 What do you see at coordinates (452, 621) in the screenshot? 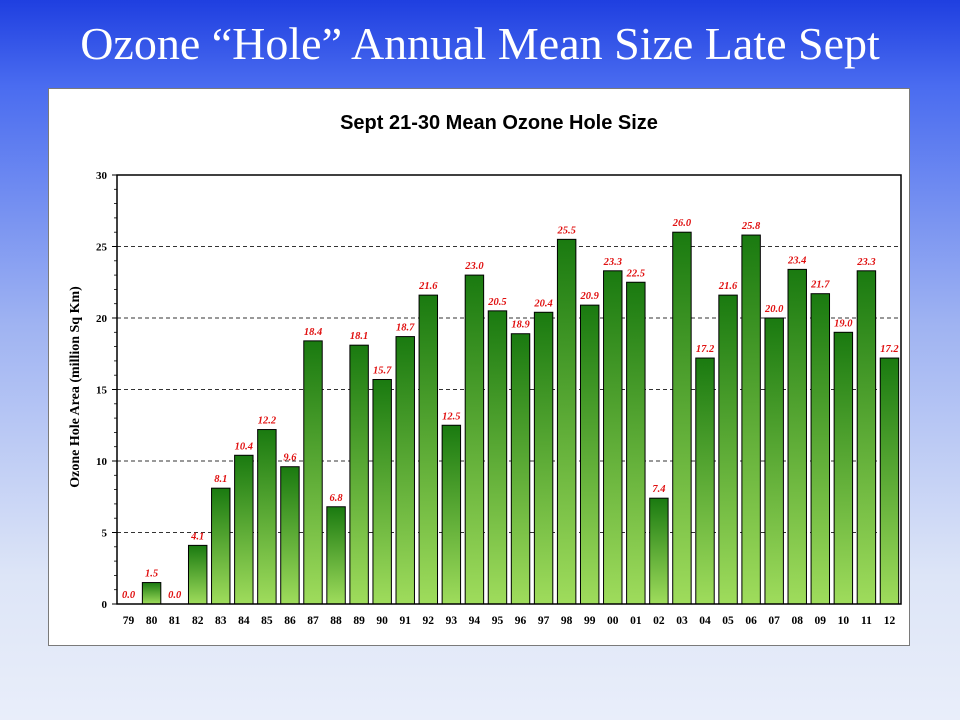
I see `x-tick-label: 93` at bounding box center [452, 621].